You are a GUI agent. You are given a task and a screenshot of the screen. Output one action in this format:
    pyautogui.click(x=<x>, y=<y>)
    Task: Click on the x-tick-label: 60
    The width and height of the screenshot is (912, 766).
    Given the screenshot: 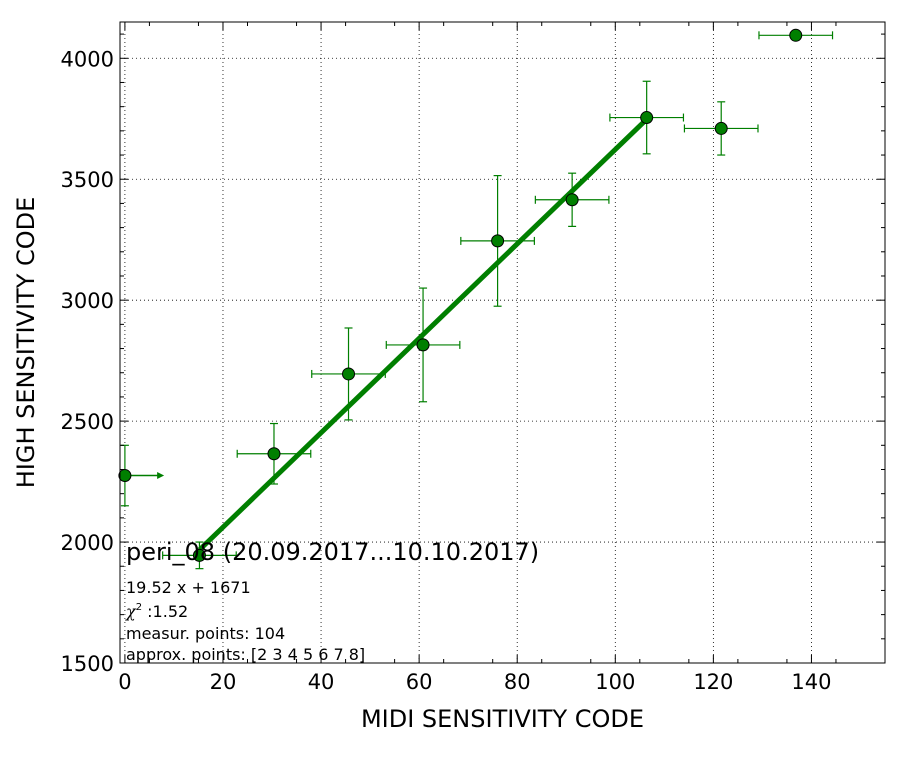 What is the action you would take?
    pyautogui.click(x=419, y=682)
    